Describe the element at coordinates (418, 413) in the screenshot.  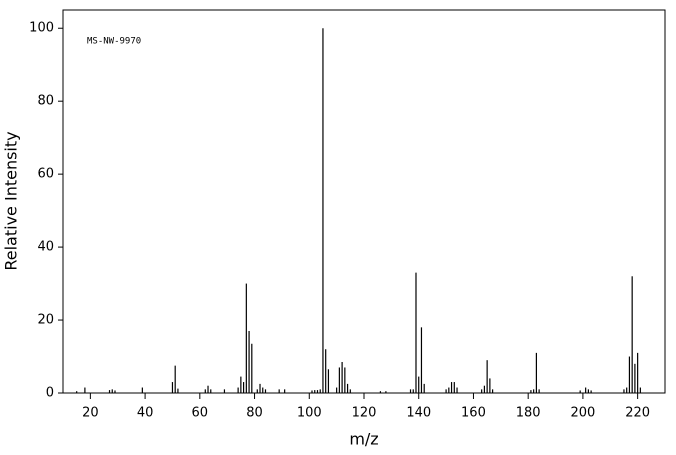
I see `x-tick-label: 140` at that location.